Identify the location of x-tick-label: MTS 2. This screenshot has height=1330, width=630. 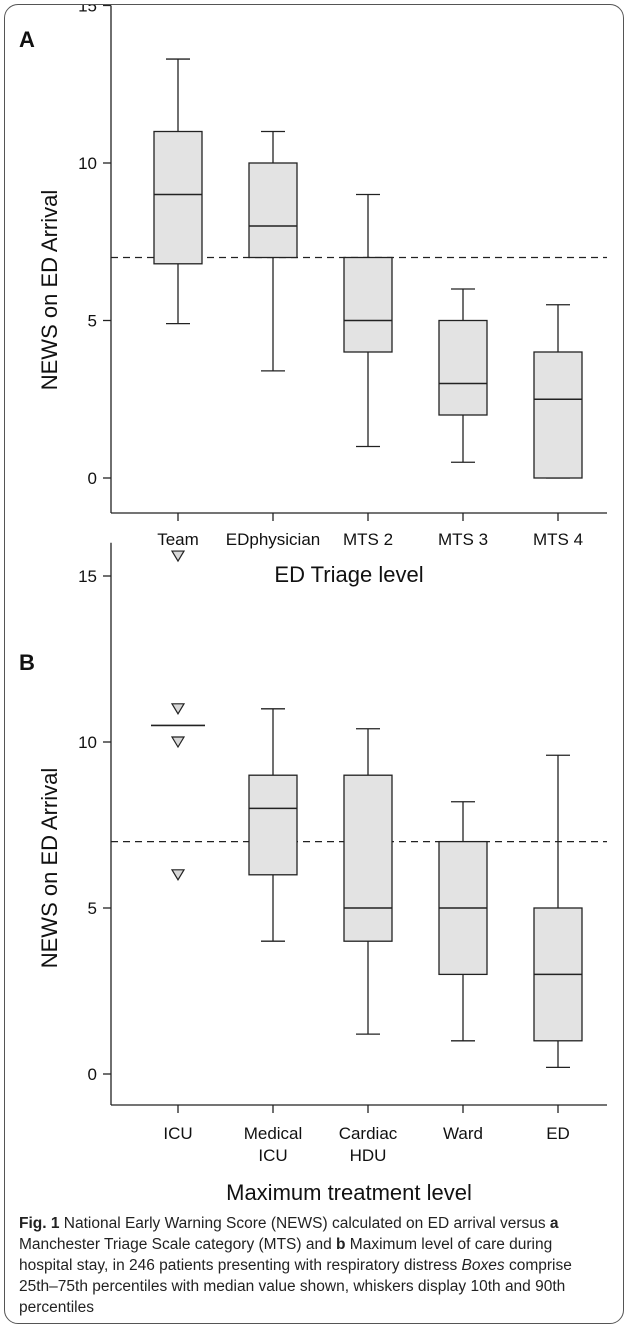
(368, 539).